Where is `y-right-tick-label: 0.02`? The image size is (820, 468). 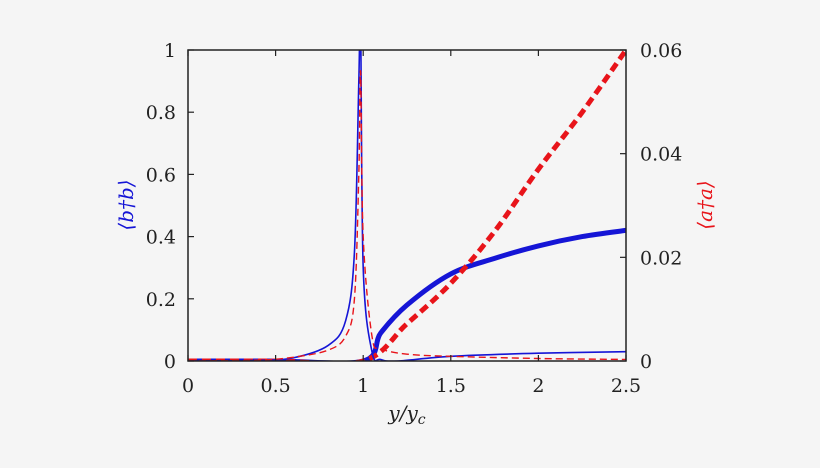
y-right-tick-label: 0.02 is located at coordinates (661, 258).